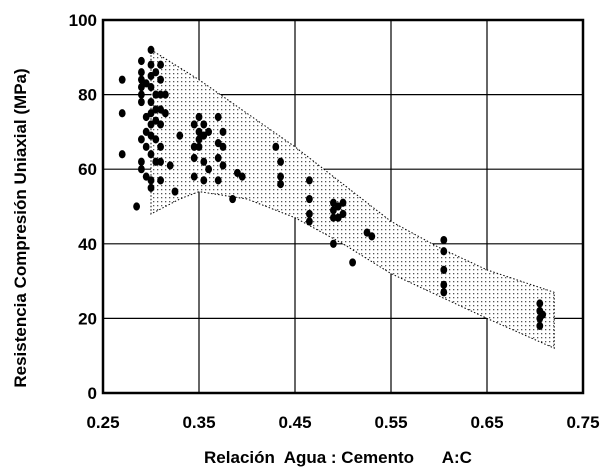 This screenshot has width=611, height=470. Describe the element at coordinates (102, 422) in the screenshot. I see `x-tick-label-0: 0.25` at that location.